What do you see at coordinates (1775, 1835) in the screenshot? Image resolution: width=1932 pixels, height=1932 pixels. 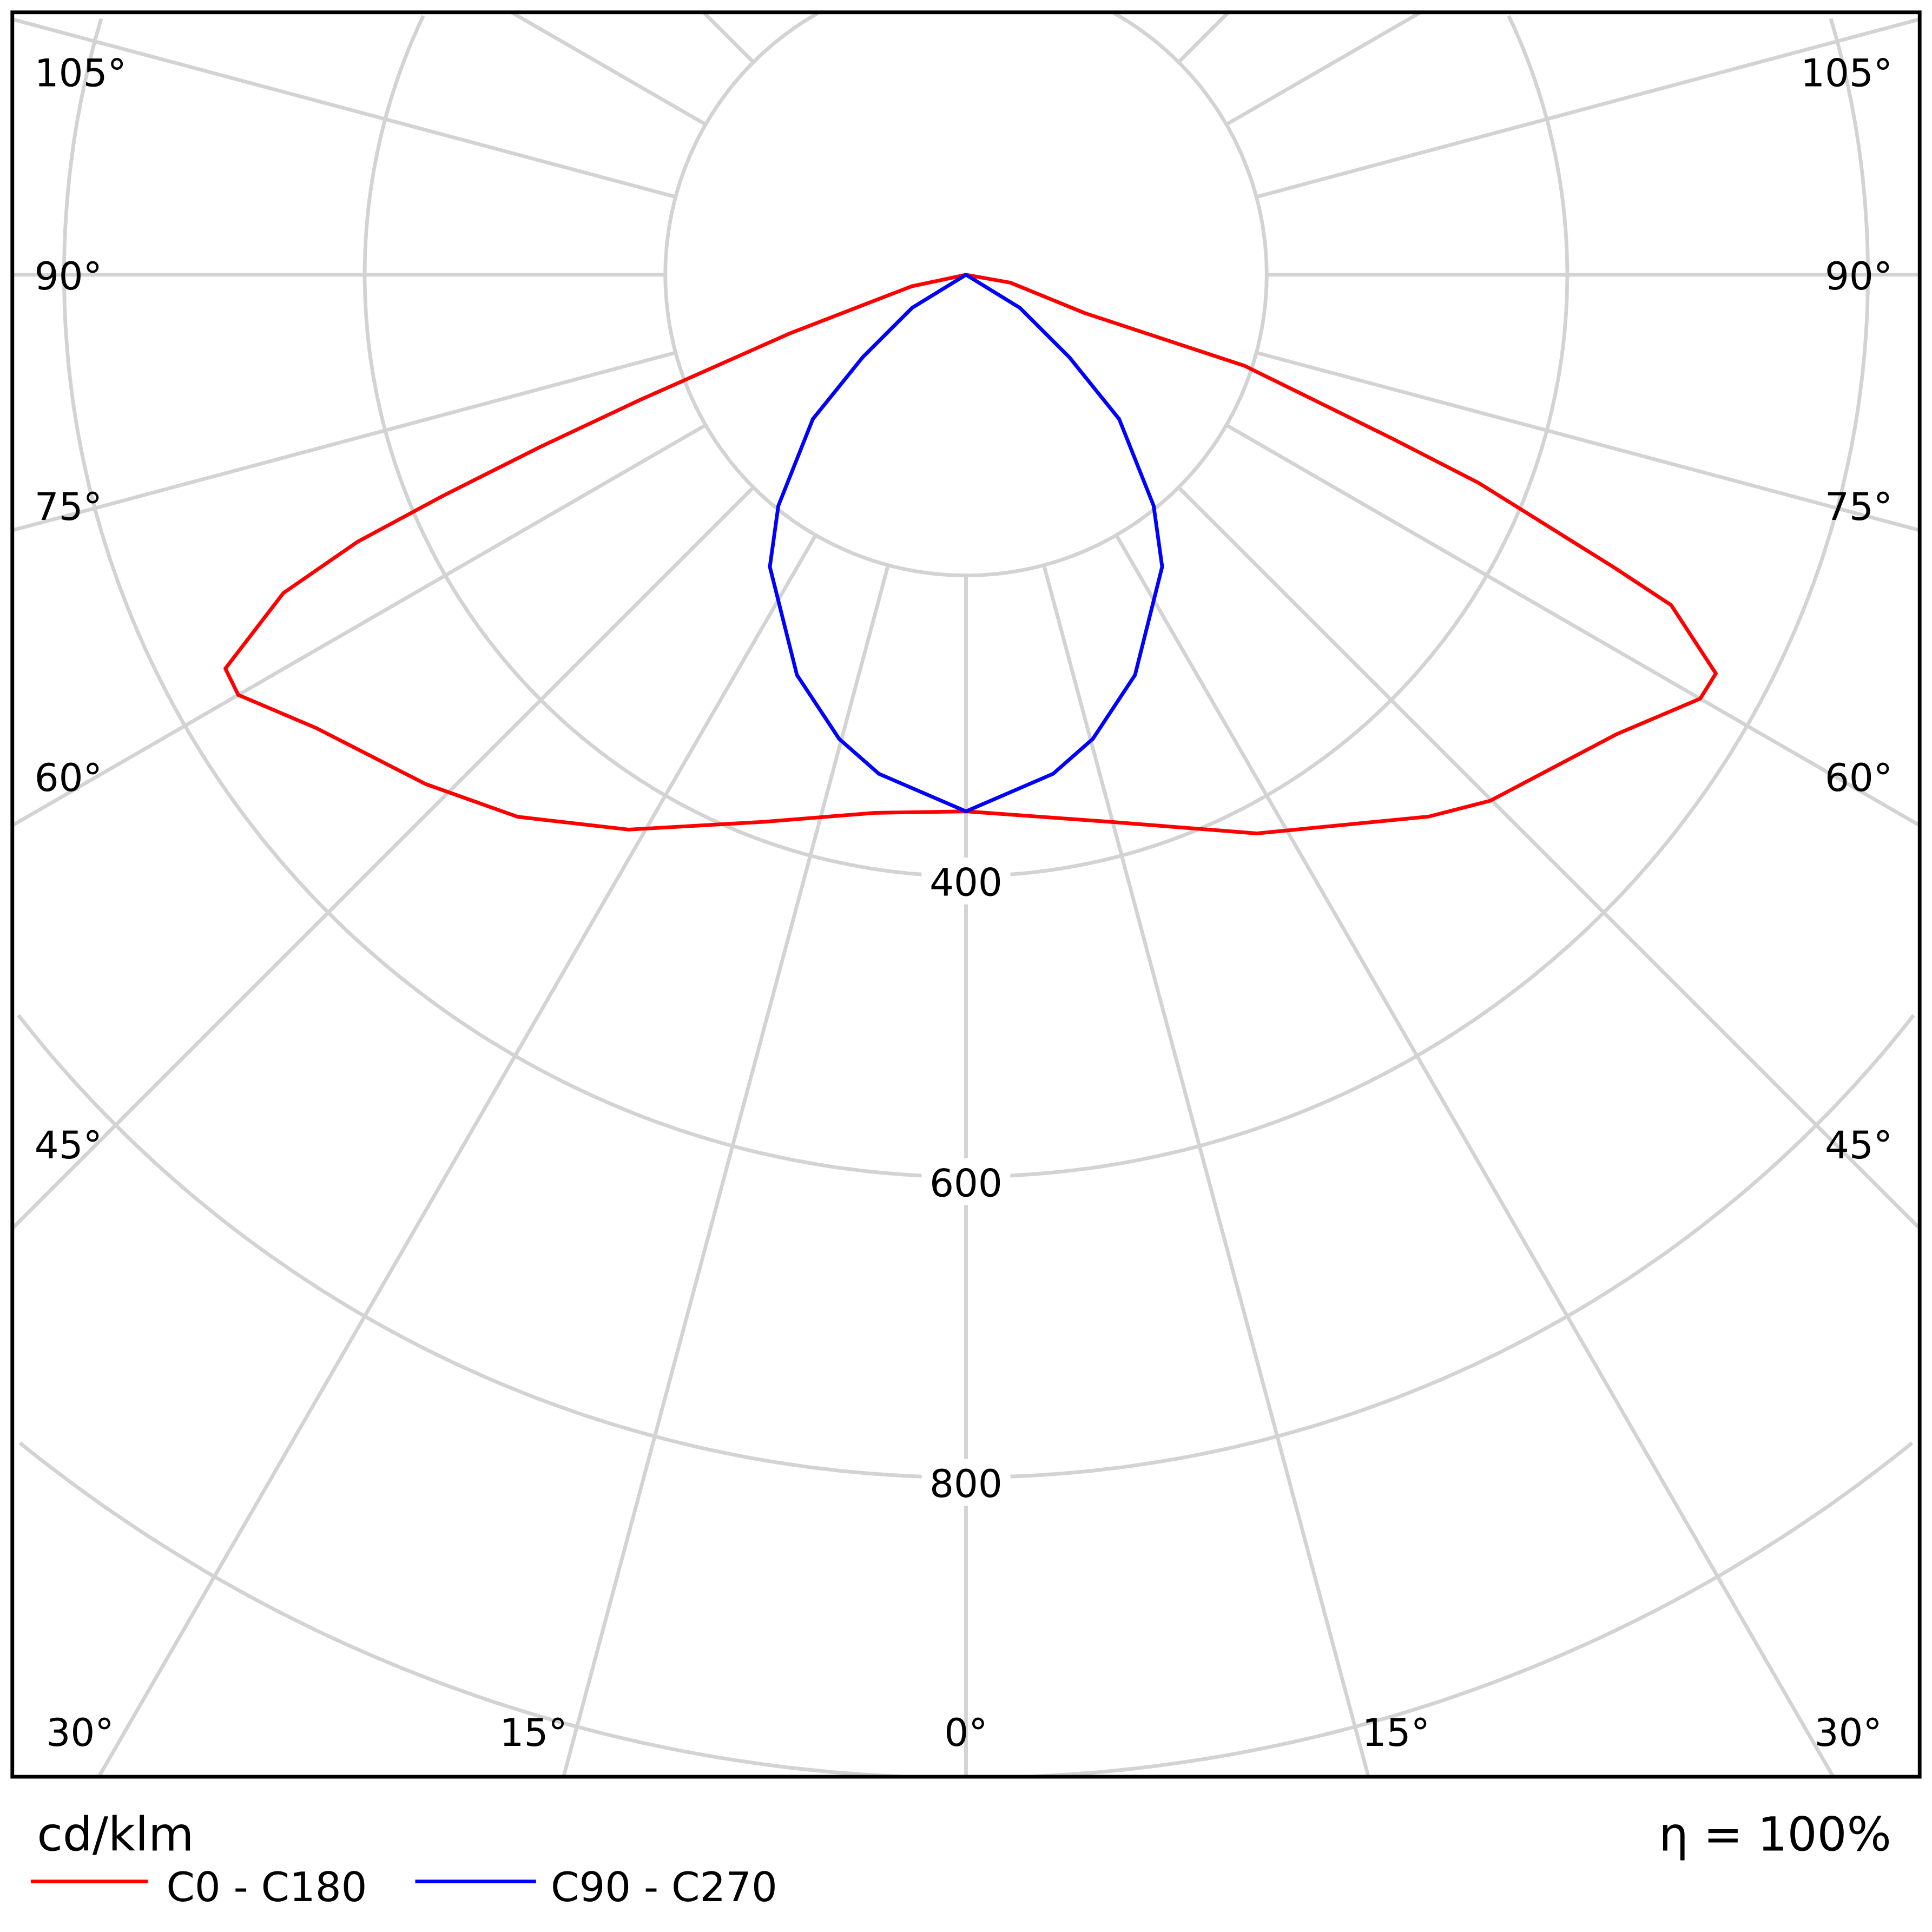 I see `efficiency-label: η = 100%` at bounding box center [1775, 1835].